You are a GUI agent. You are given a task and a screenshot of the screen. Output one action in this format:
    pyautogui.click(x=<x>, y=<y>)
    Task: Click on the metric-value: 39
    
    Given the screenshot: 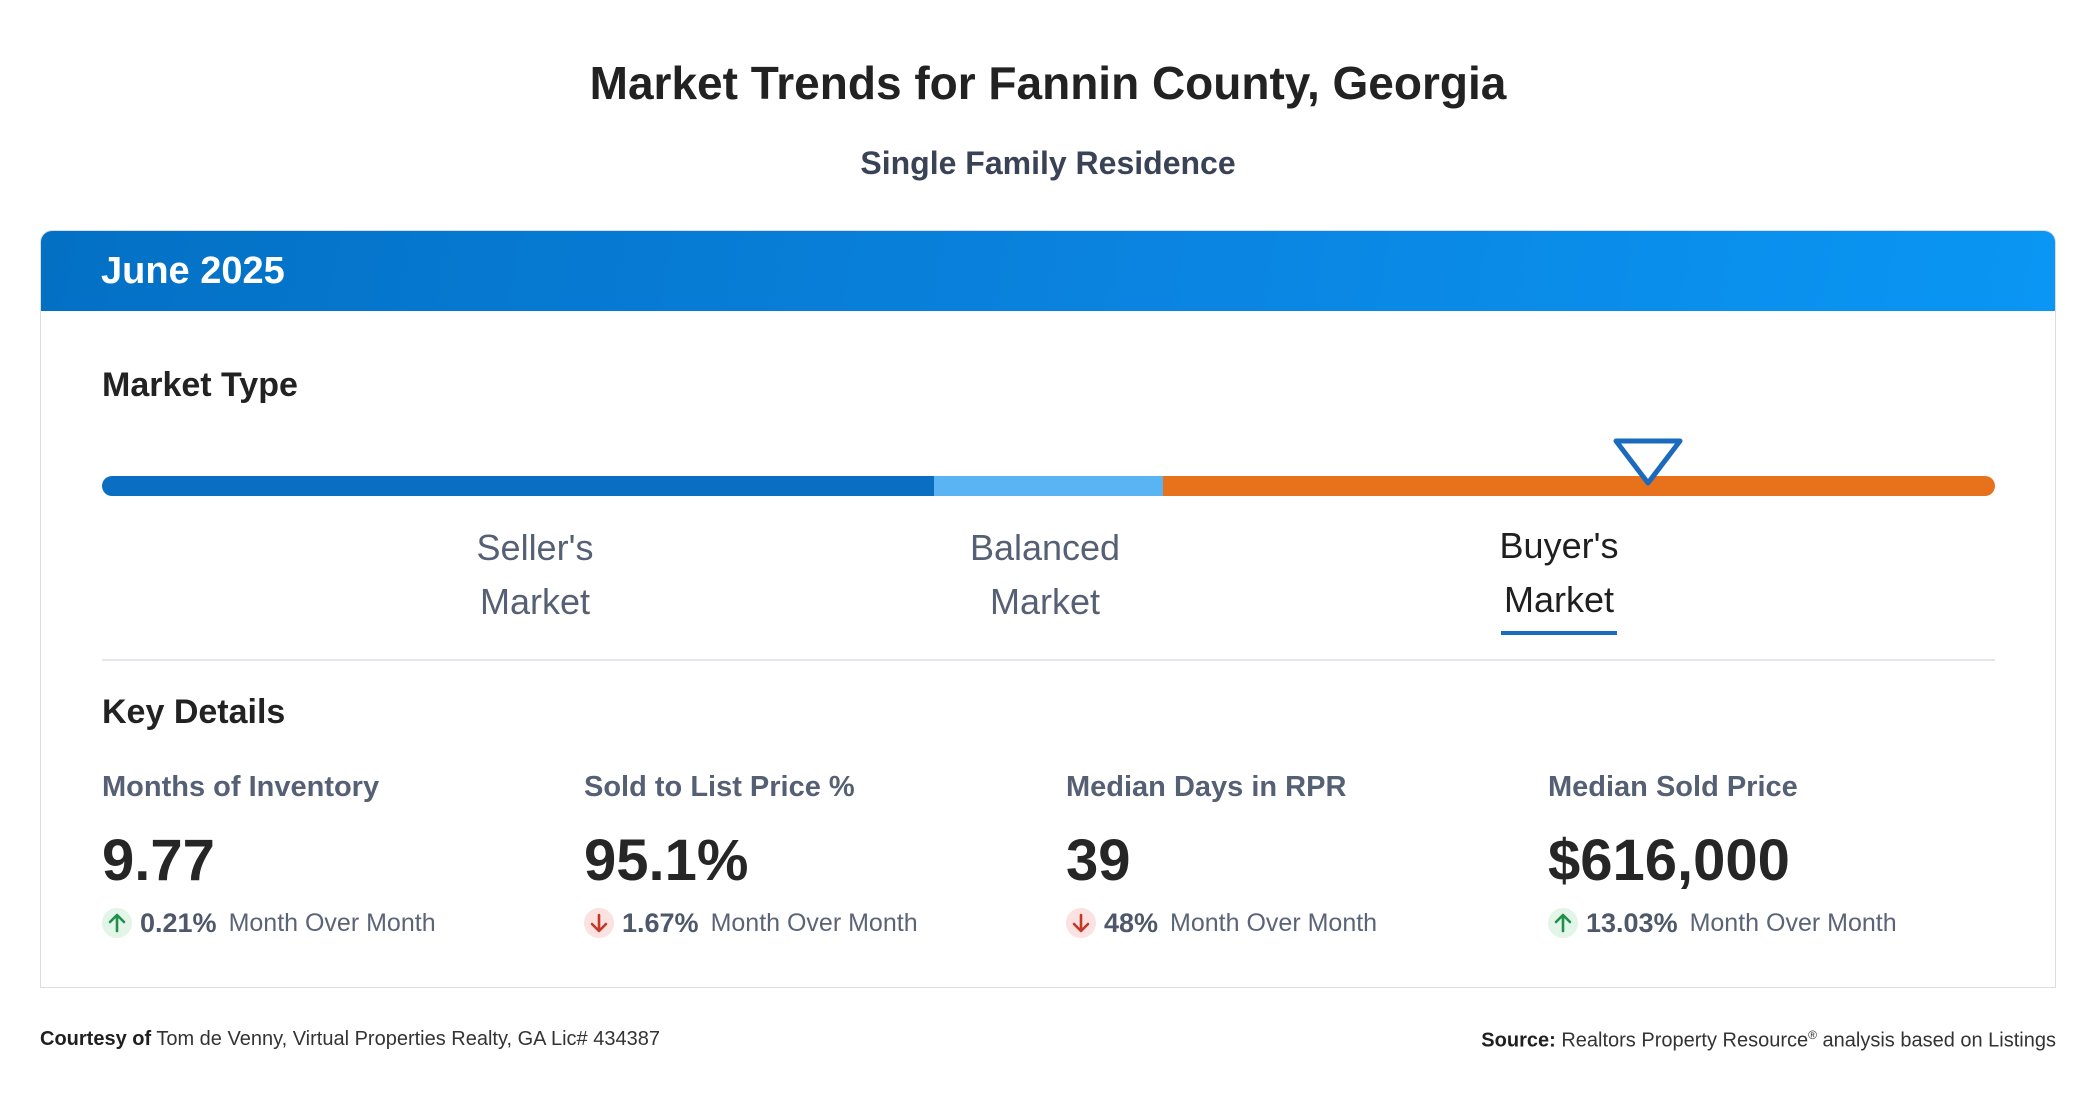 What is the action you would take?
    pyautogui.click(x=1098, y=860)
    